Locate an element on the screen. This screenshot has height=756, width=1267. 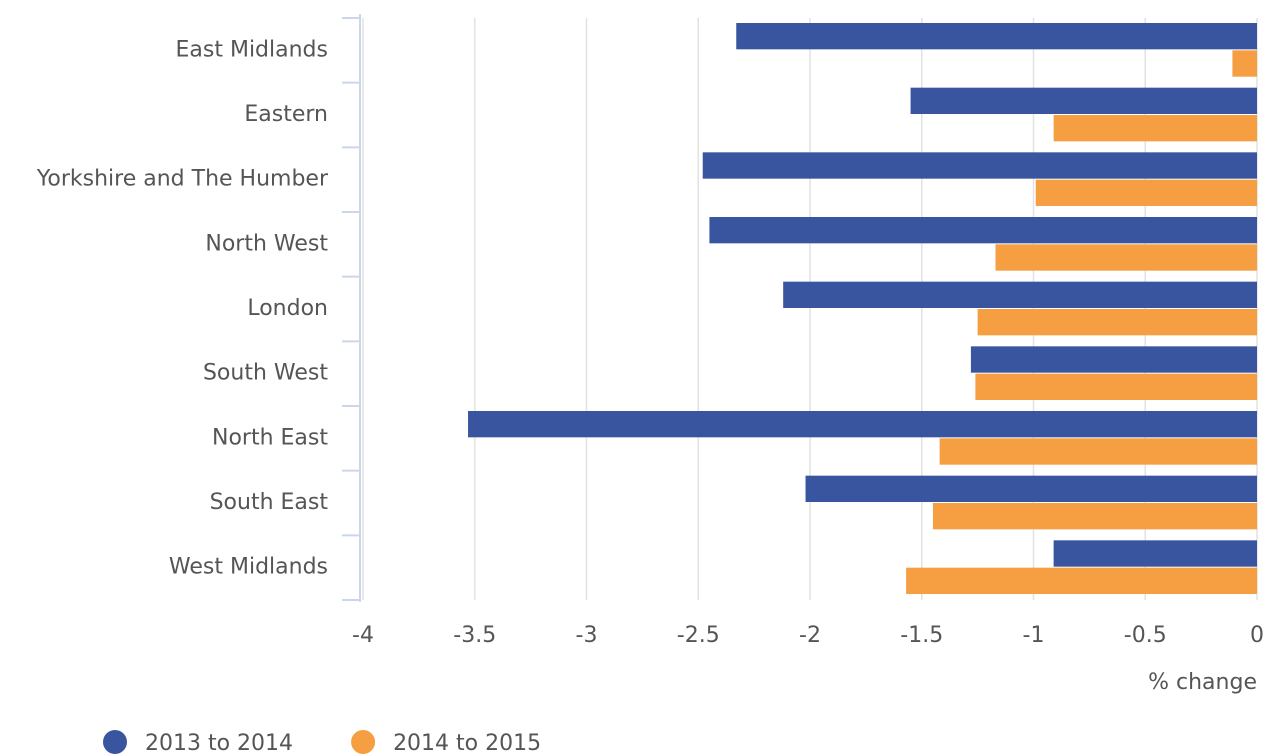
x-tick-label: 0 is located at coordinates (1257, 635).